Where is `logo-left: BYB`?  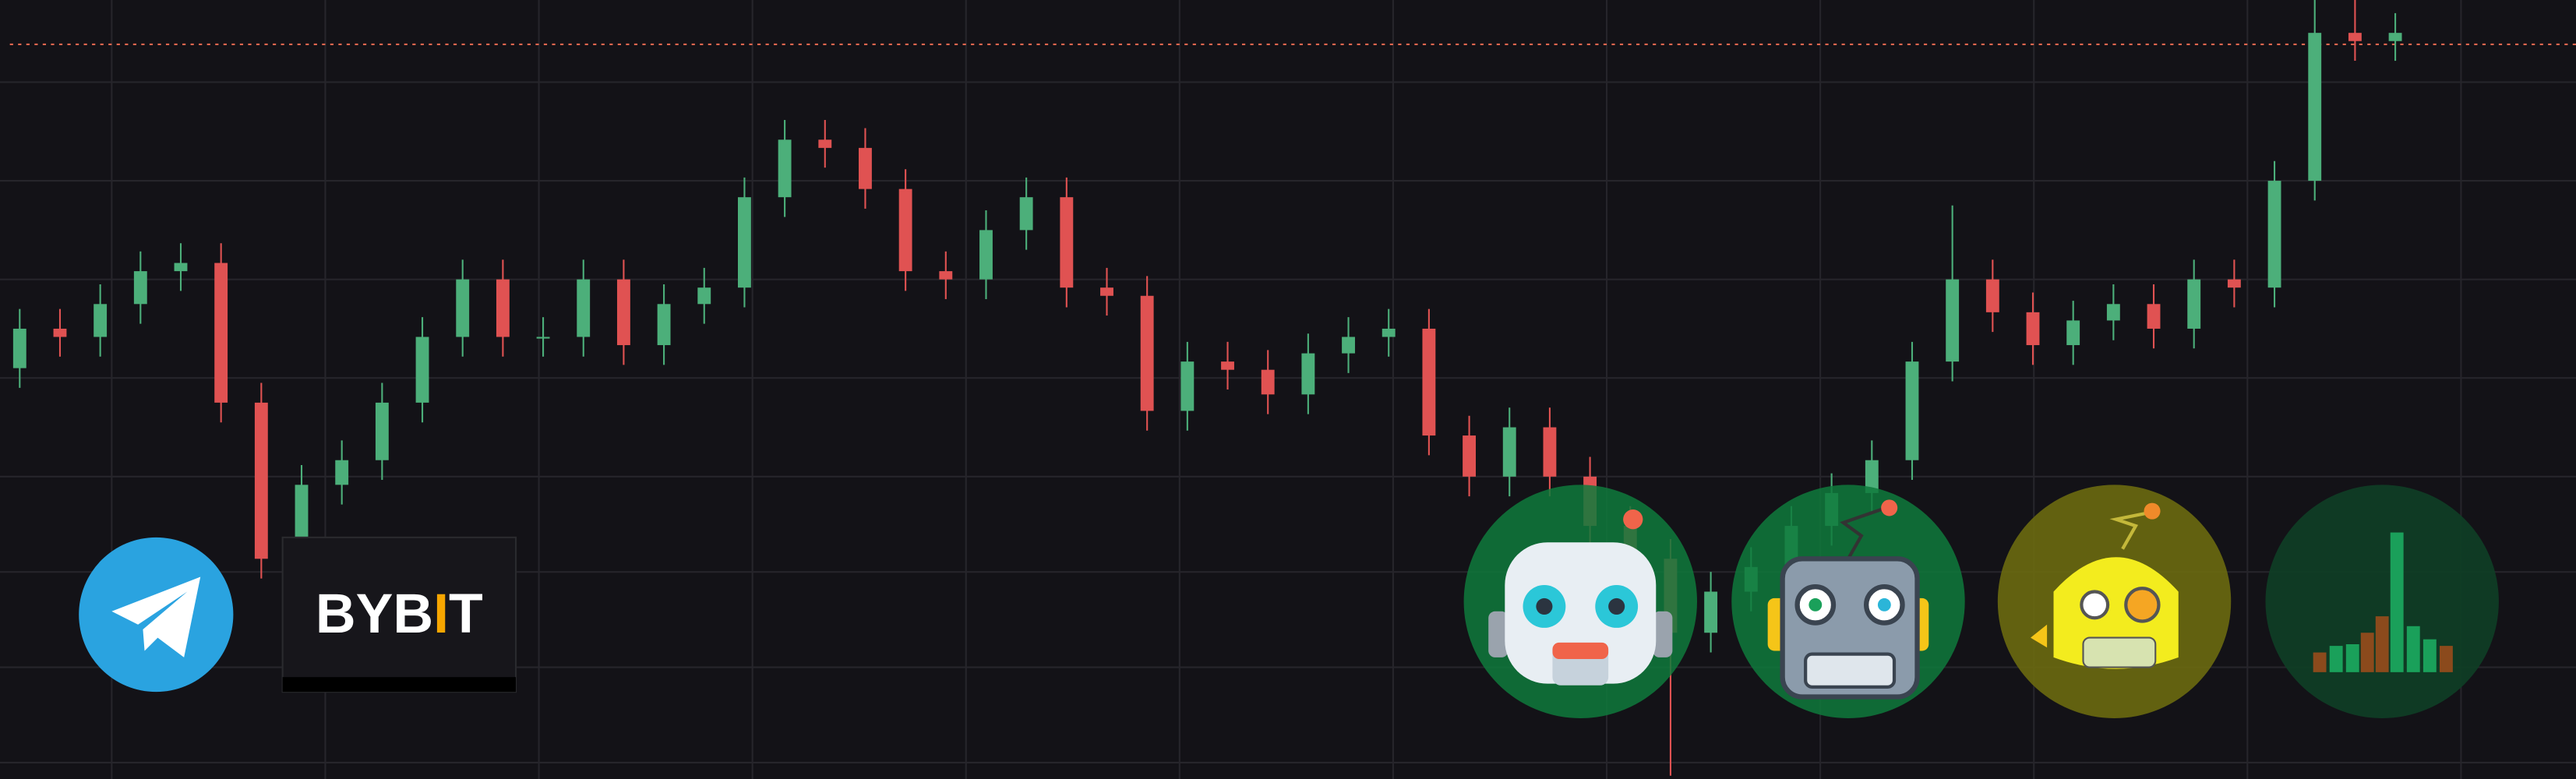
logo-left: BYB is located at coordinates (374, 614).